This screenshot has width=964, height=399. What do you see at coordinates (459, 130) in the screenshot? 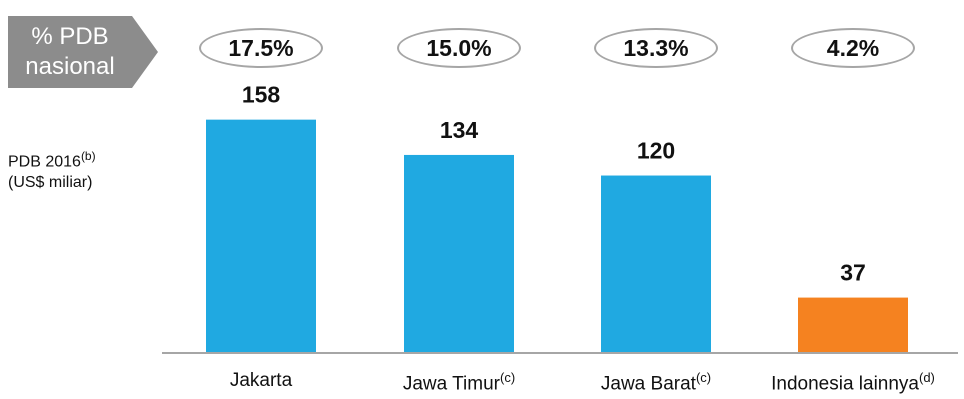
I see `bar-value-label: 134` at bounding box center [459, 130].